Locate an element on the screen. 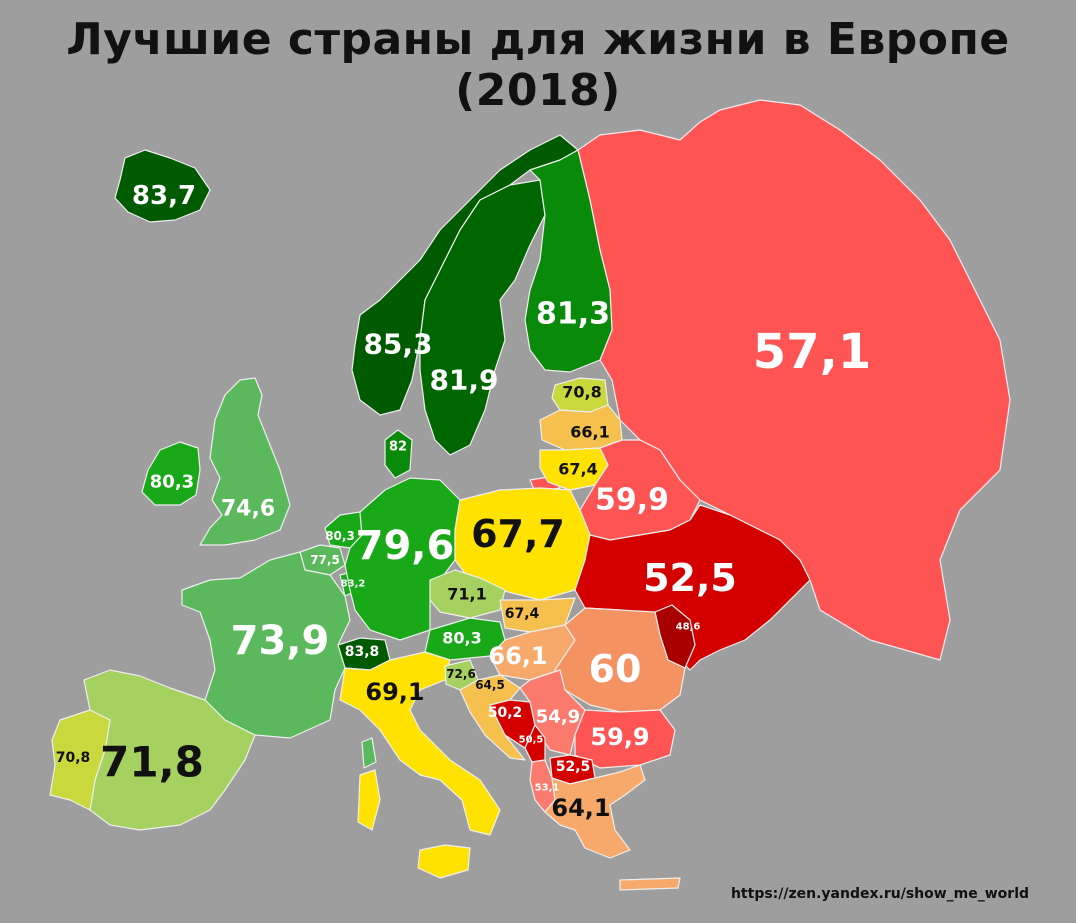 This screenshot has width=1076, height=923. country-montenegro is located at coordinates (535, 743).